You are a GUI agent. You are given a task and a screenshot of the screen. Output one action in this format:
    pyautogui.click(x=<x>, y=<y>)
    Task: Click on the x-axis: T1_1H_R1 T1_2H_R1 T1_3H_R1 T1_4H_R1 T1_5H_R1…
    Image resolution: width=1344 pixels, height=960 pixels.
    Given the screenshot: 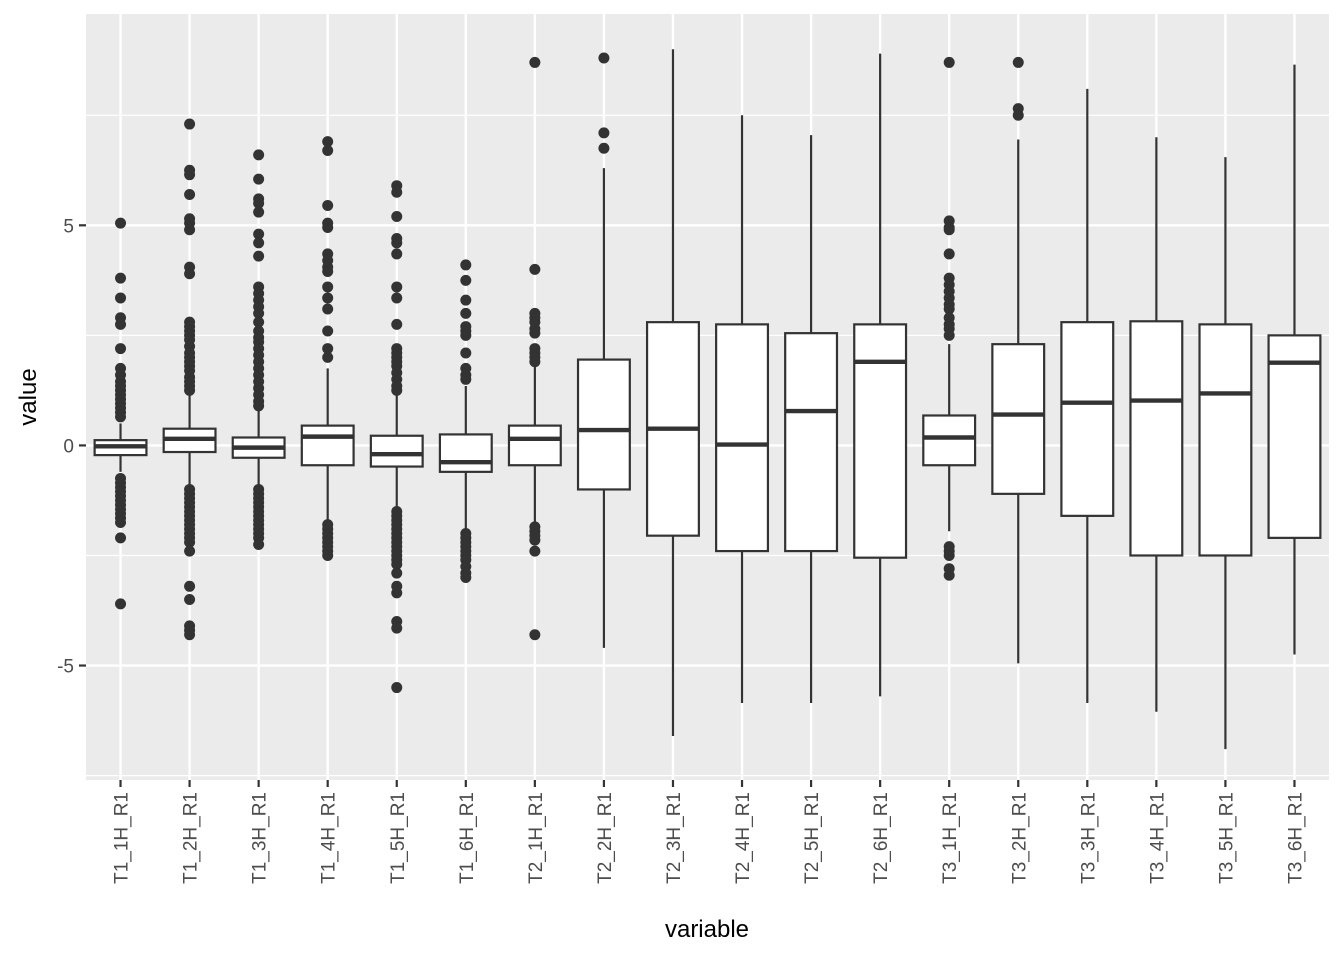 What is the action you would take?
    pyautogui.click(x=709, y=832)
    